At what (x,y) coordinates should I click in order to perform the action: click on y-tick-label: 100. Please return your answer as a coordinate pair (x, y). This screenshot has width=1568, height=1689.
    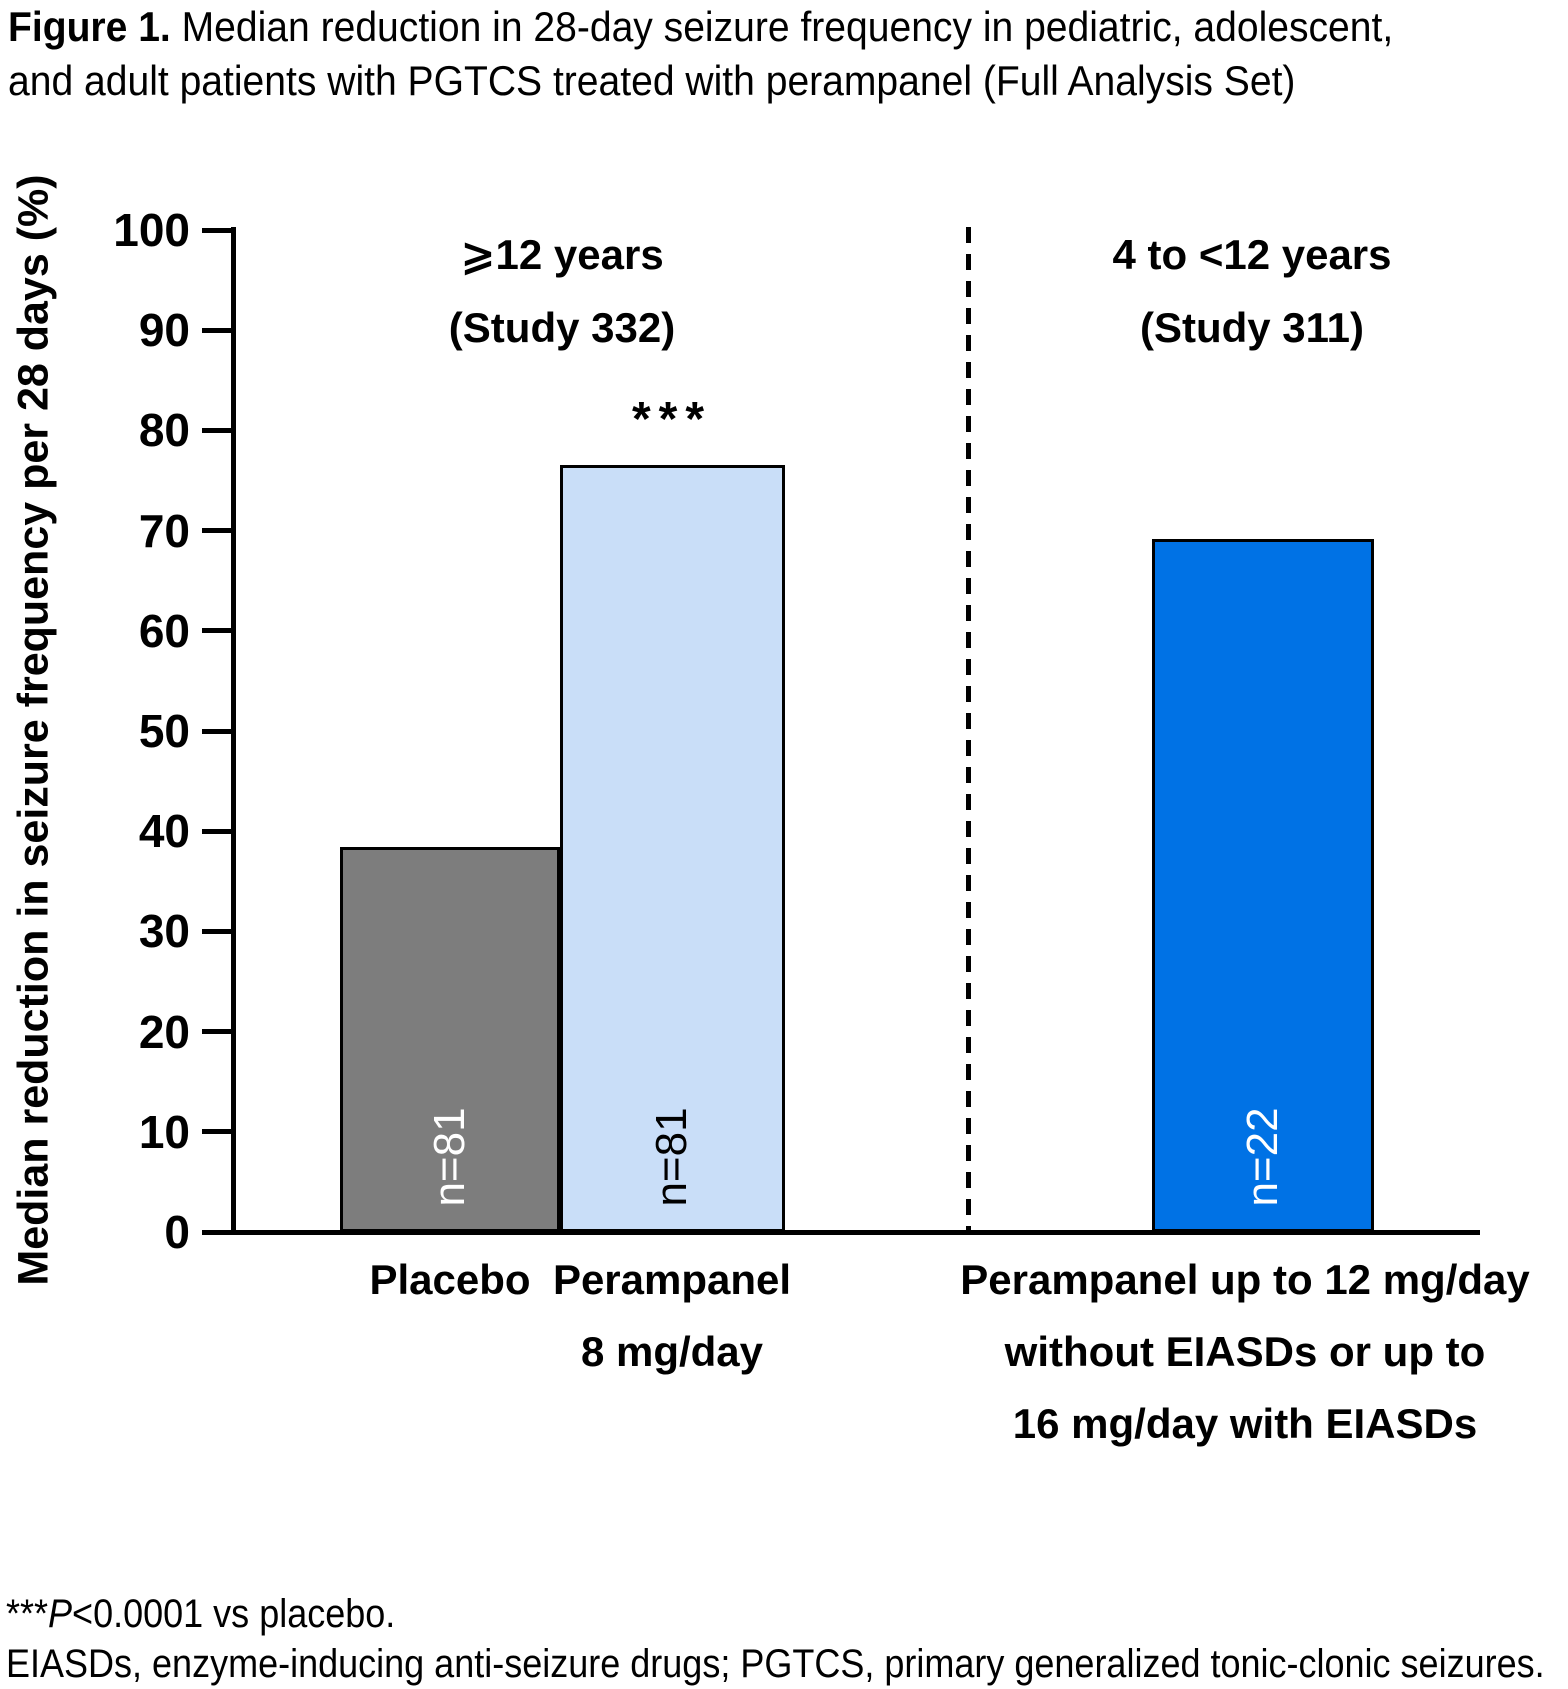
    Looking at the image, I should click on (151, 230).